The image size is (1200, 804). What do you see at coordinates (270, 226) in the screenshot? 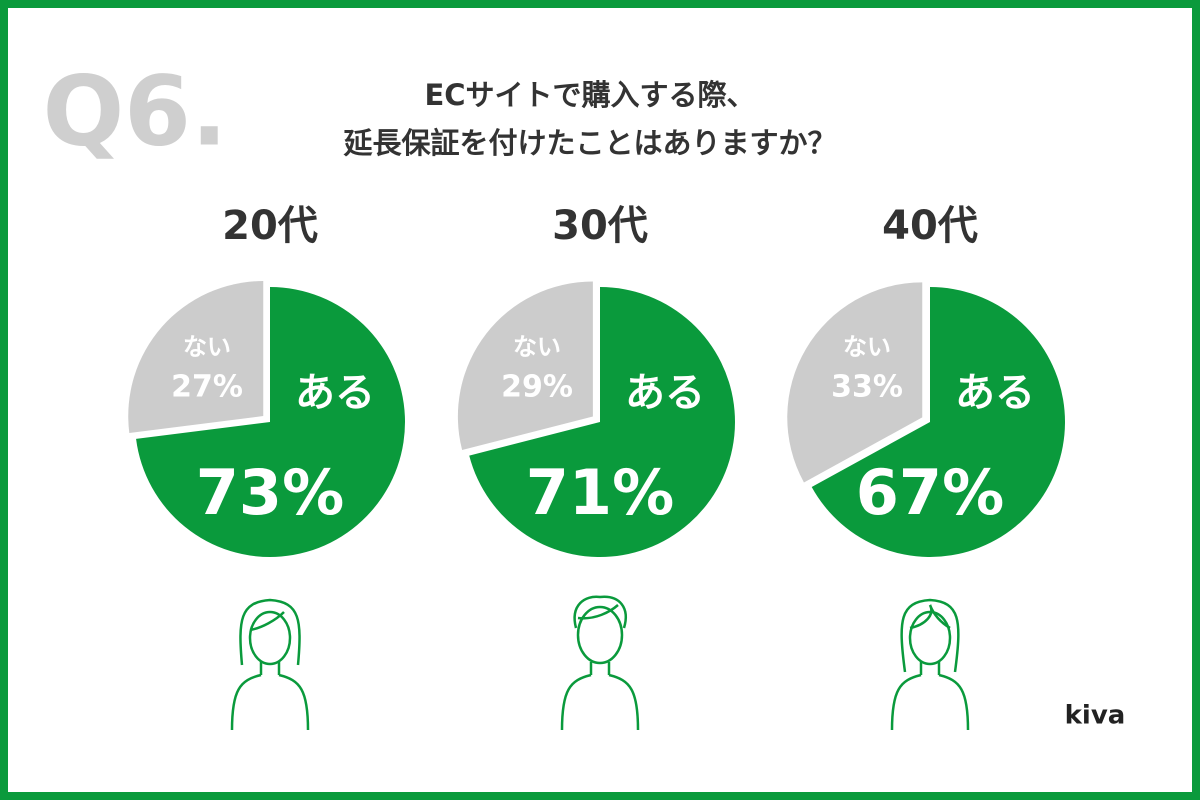
I see `chart-title: 20代` at bounding box center [270, 226].